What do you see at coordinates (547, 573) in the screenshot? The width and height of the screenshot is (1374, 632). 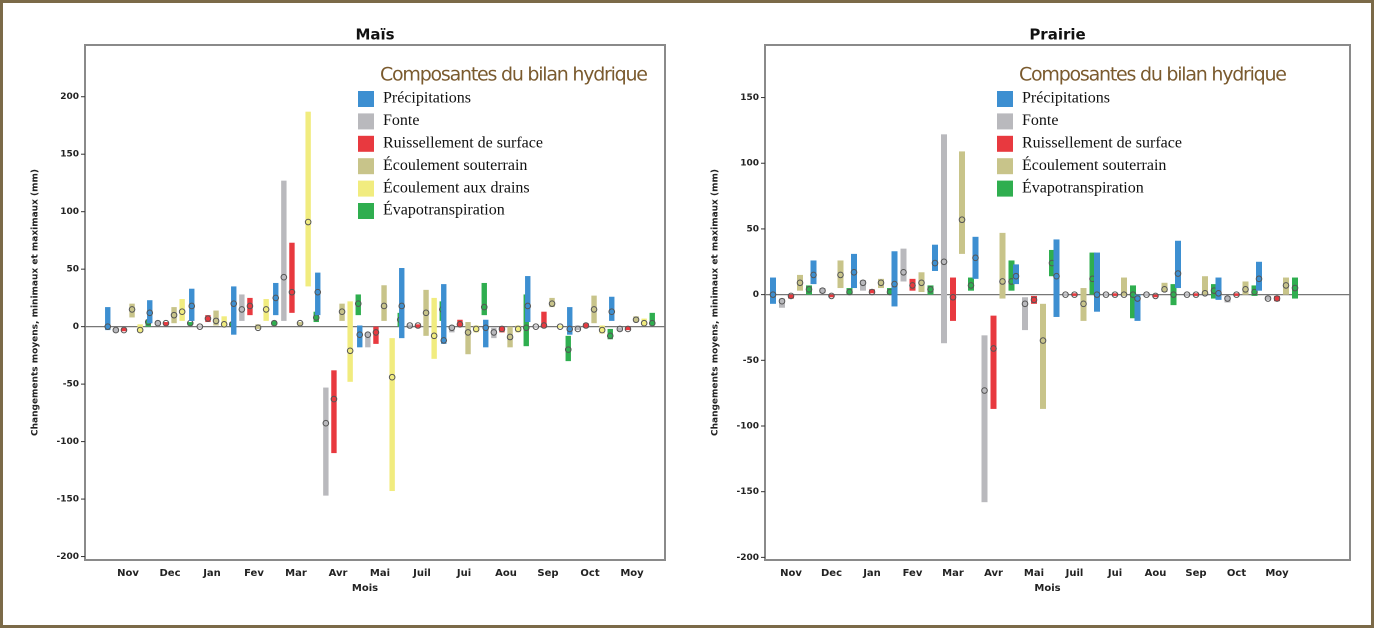 I see `x-tick-label: Sep` at bounding box center [547, 573].